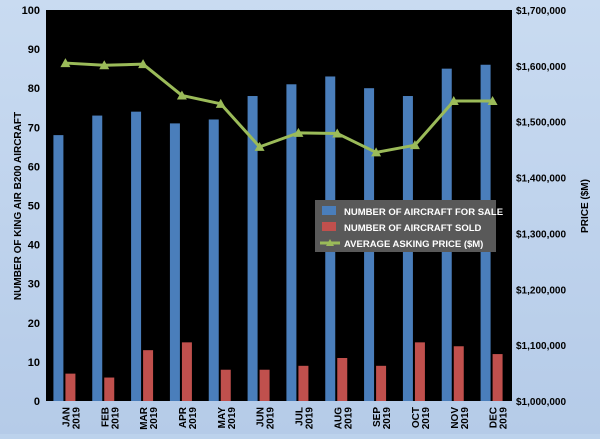  I want to click on y2-tick-label: $1,300,000, so click(541, 234).